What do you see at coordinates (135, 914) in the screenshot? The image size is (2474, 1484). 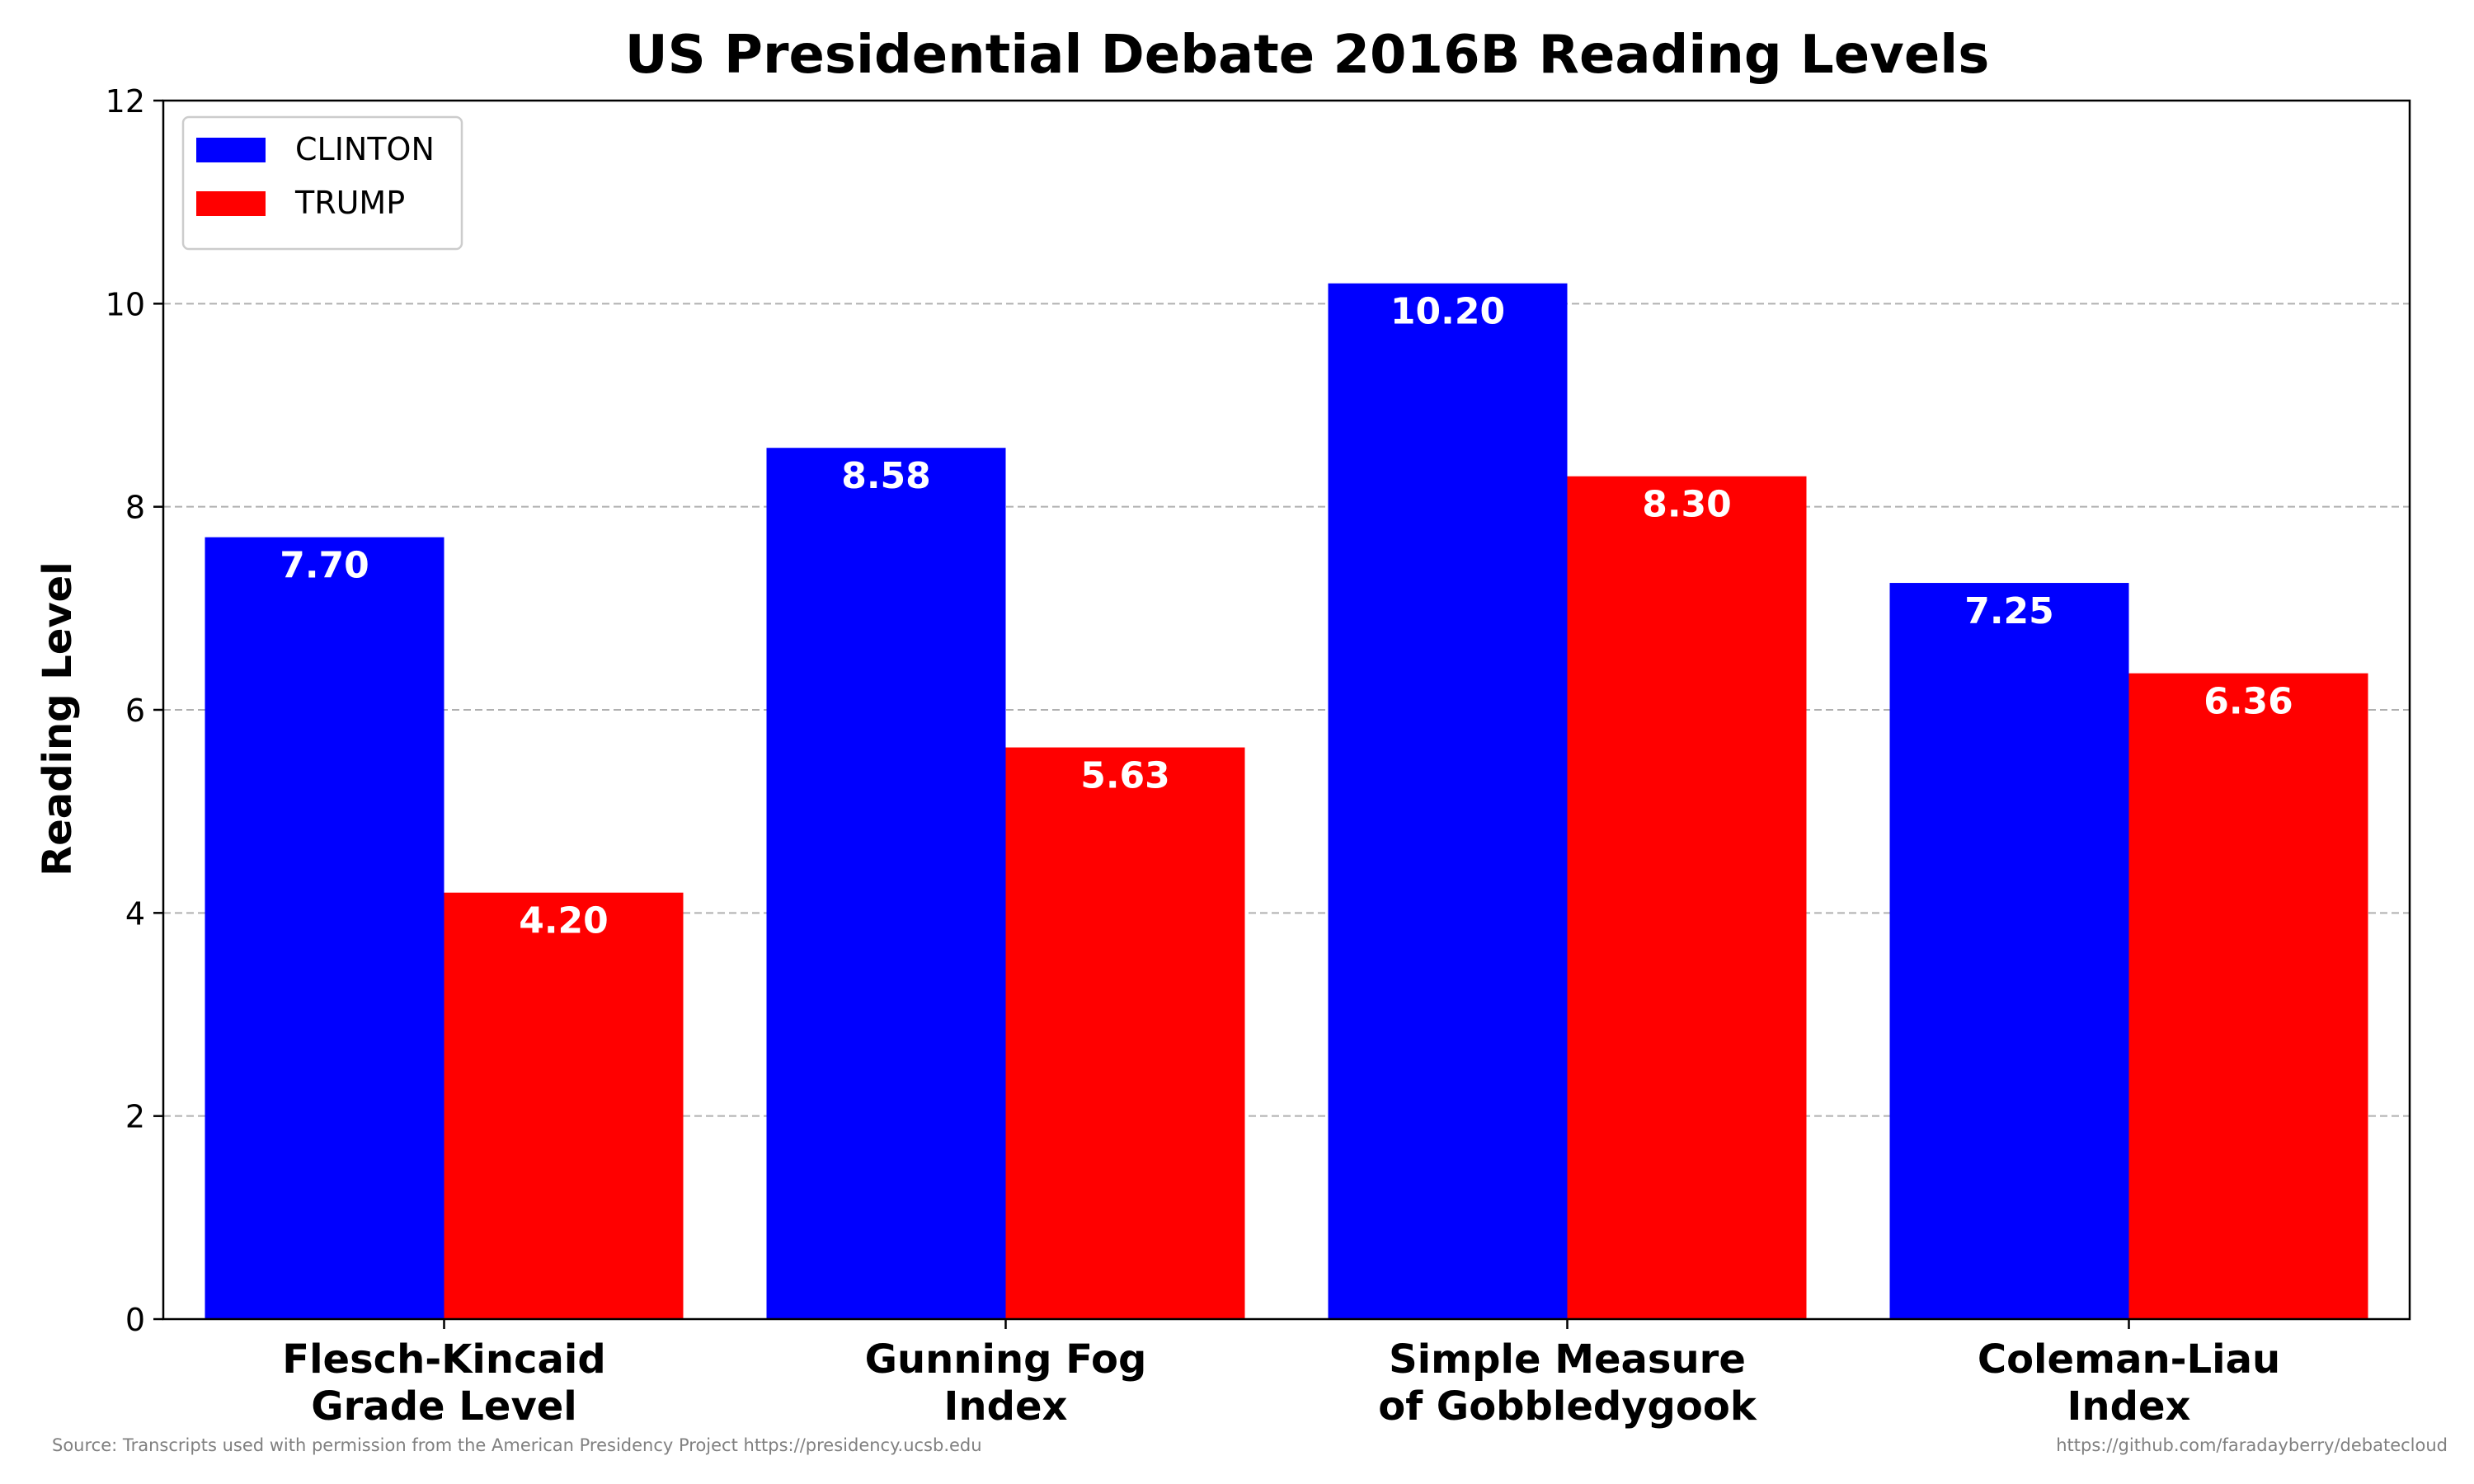 I see `y-tick-label: 4` at bounding box center [135, 914].